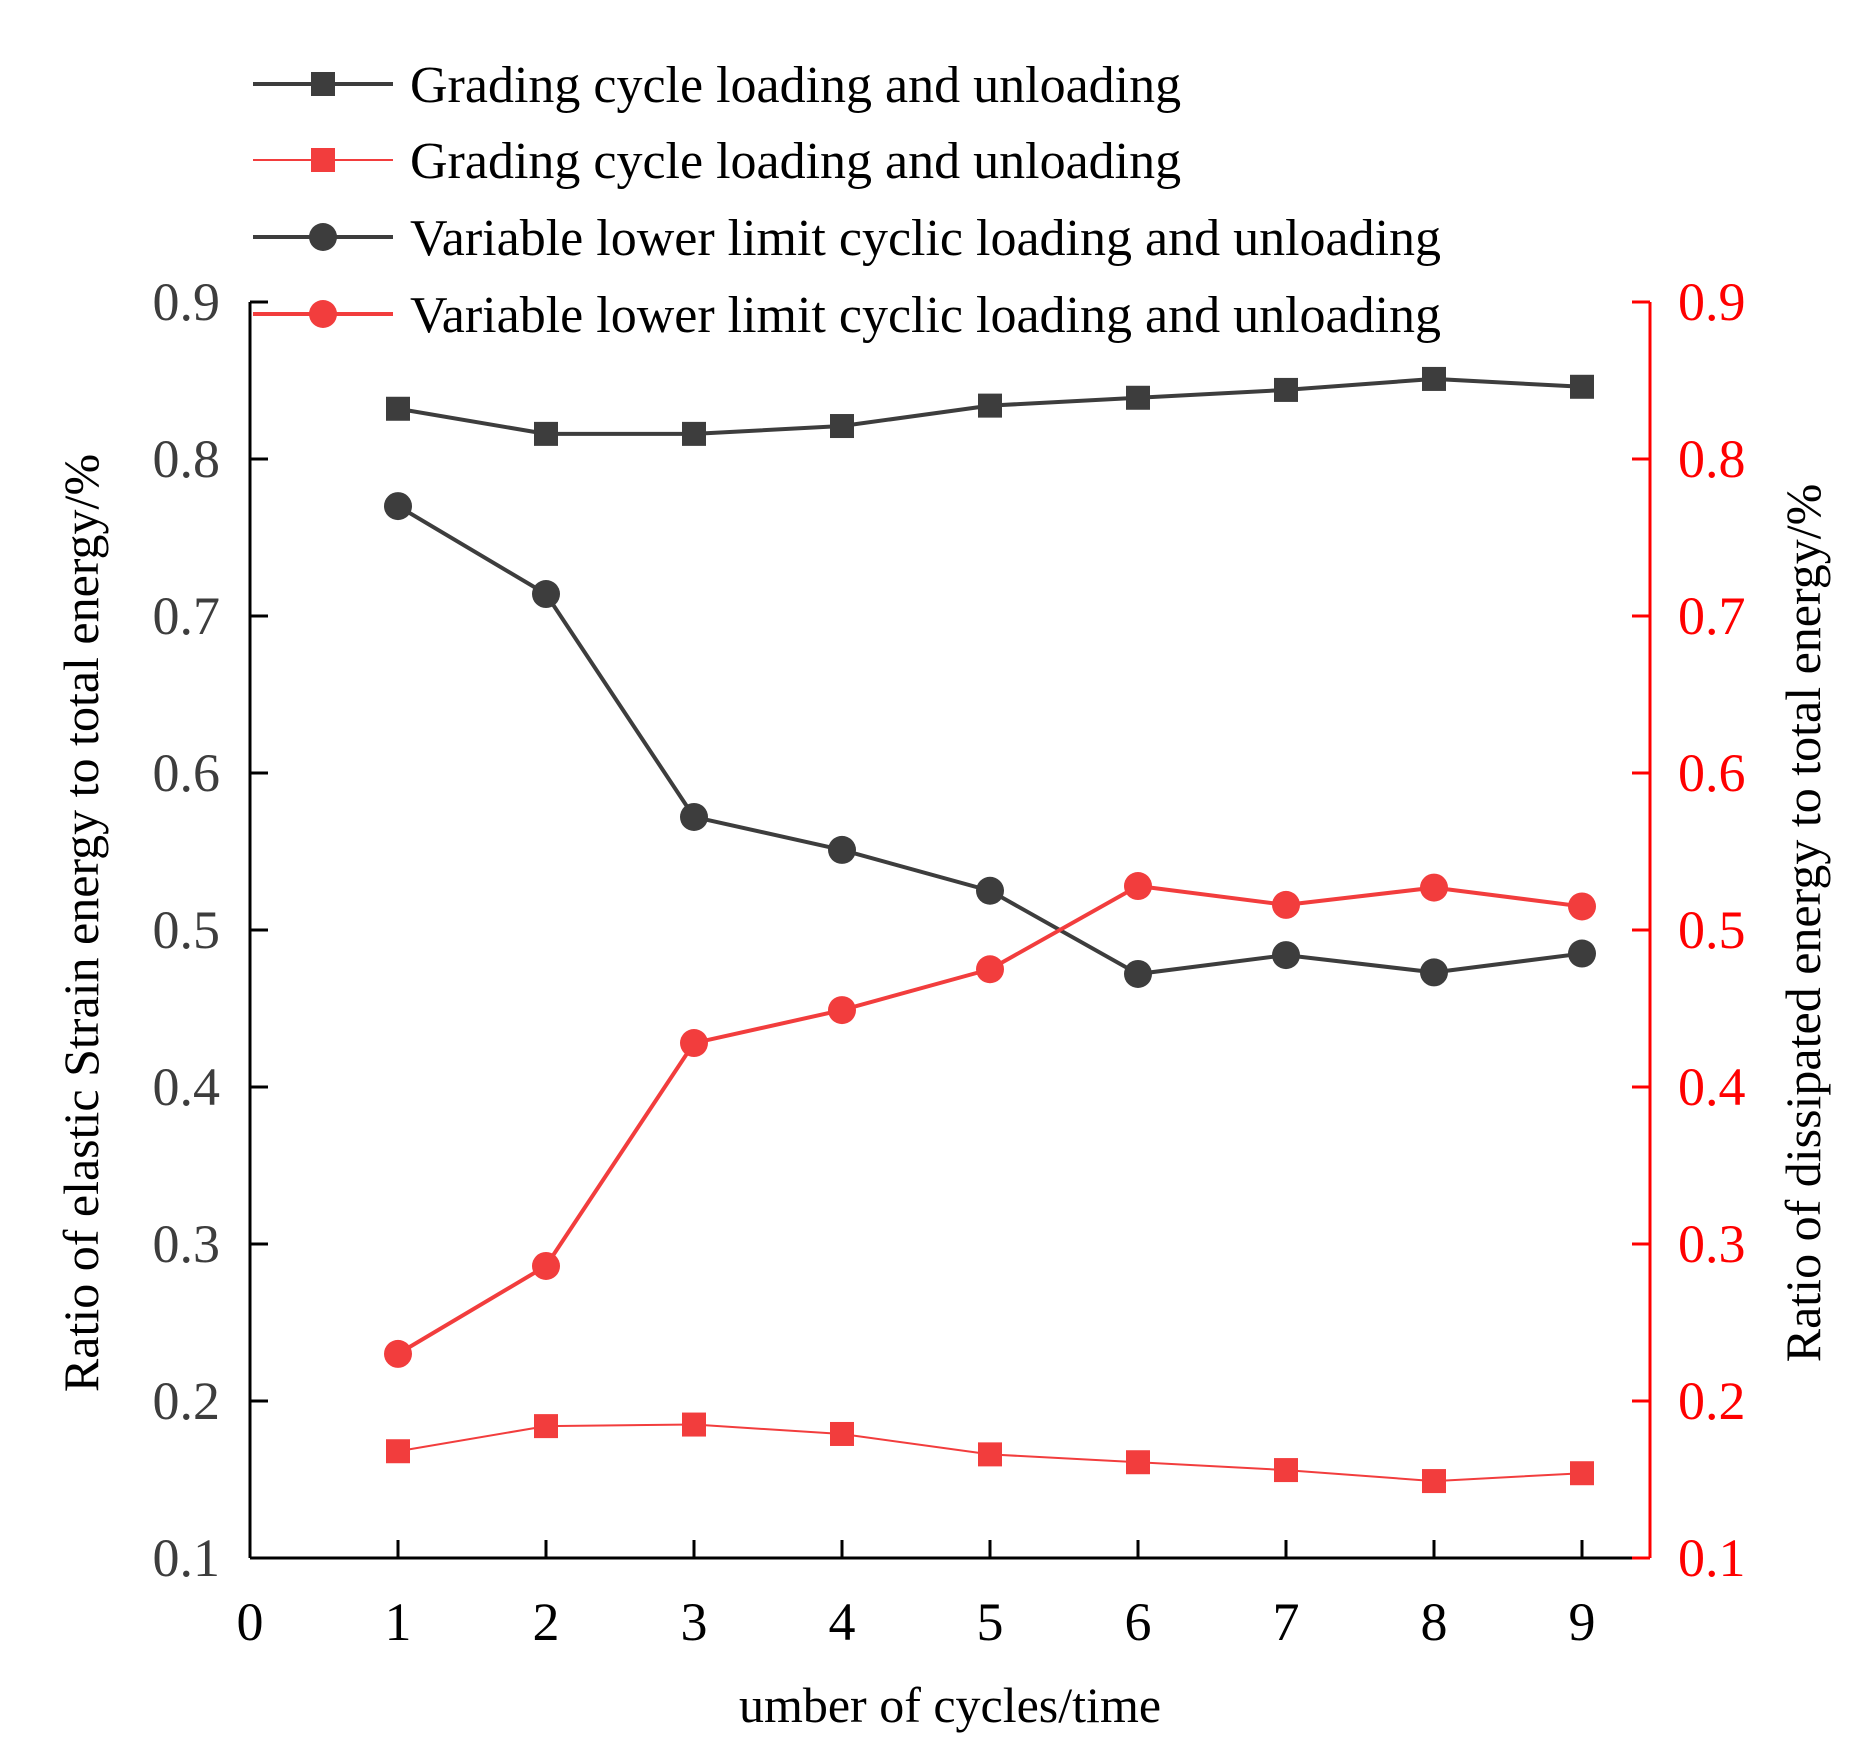 Image resolution: width=1850 pixels, height=1755 pixels. Describe the element at coordinates (187, 1244) in the screenshot. I see `left-tick-label: 0.3` at that location.